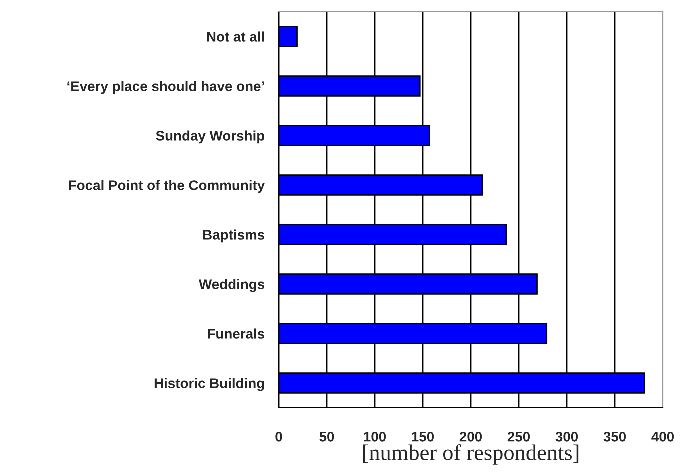  I want to click on y-tick-label: Sunday Worship, so click(210, 137).